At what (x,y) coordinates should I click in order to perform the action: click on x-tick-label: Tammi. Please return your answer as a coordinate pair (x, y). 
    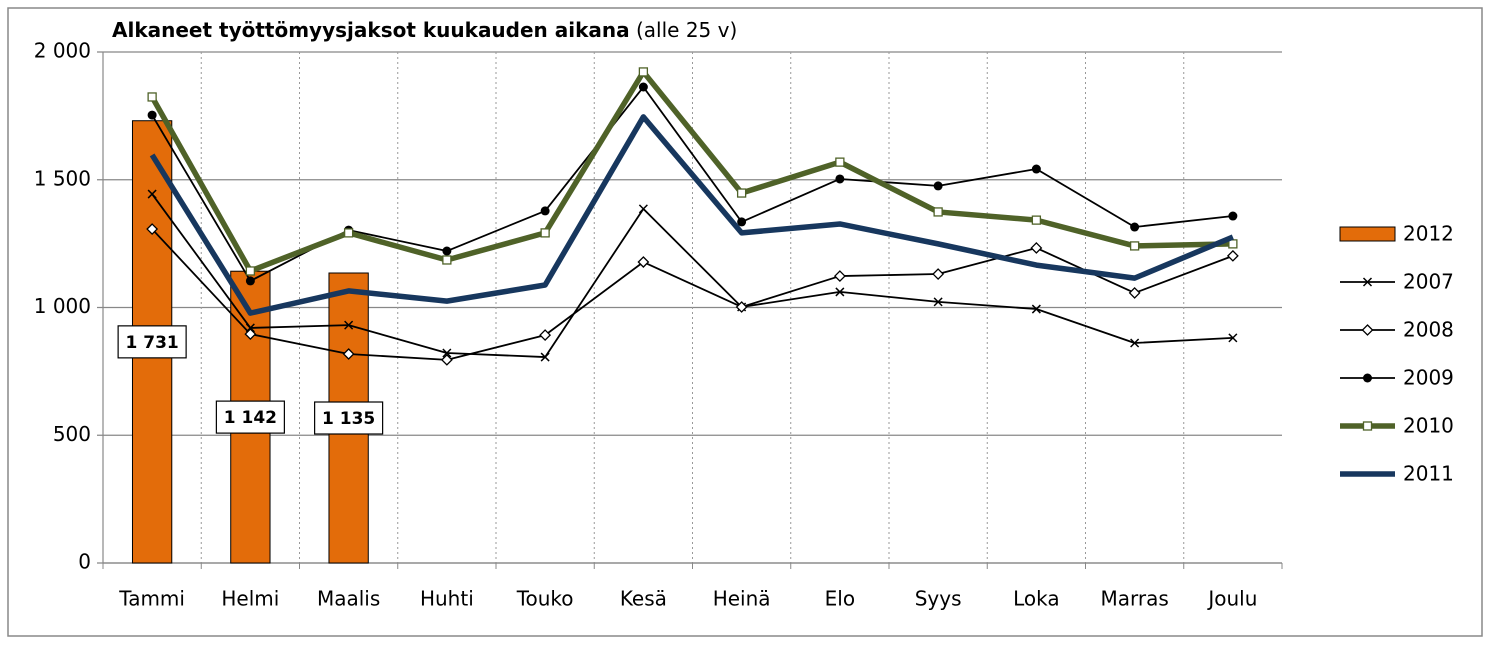
    Looking at the image, I should click on (151, 599).